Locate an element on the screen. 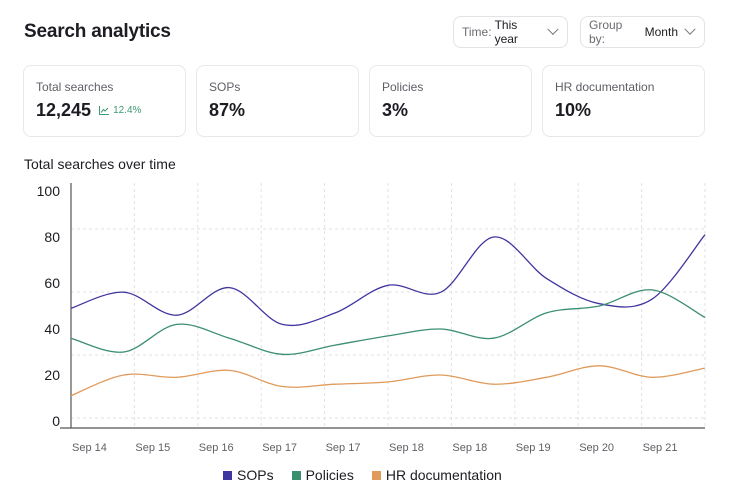 This screenshot has width=729, height=501. y-tick-label: 20 is located at coordinates (52, 375).